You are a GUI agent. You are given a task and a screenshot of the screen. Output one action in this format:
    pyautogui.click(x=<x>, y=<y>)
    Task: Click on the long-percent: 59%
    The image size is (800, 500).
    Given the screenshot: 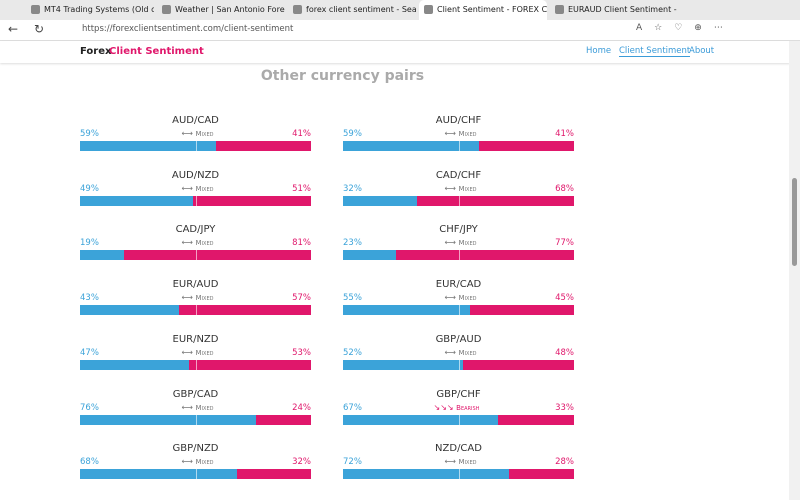 What is the action you would take?
    pyautogui.click(x=352, y=134)
    